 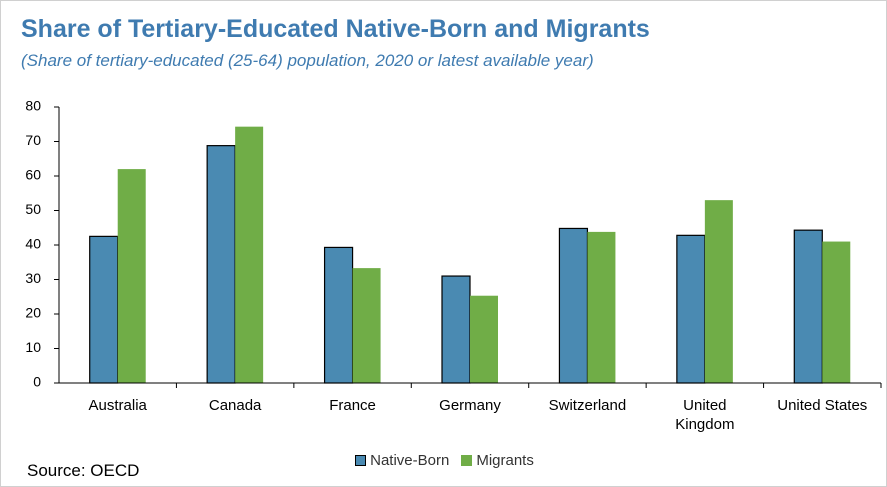 I want to click on x-tick-label: France, so click(x=352, y=405).